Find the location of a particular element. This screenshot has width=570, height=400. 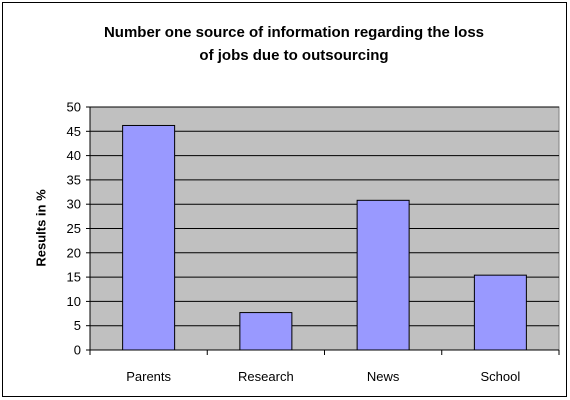

y-tick-label: 15 is located at coordinates (74, 277).